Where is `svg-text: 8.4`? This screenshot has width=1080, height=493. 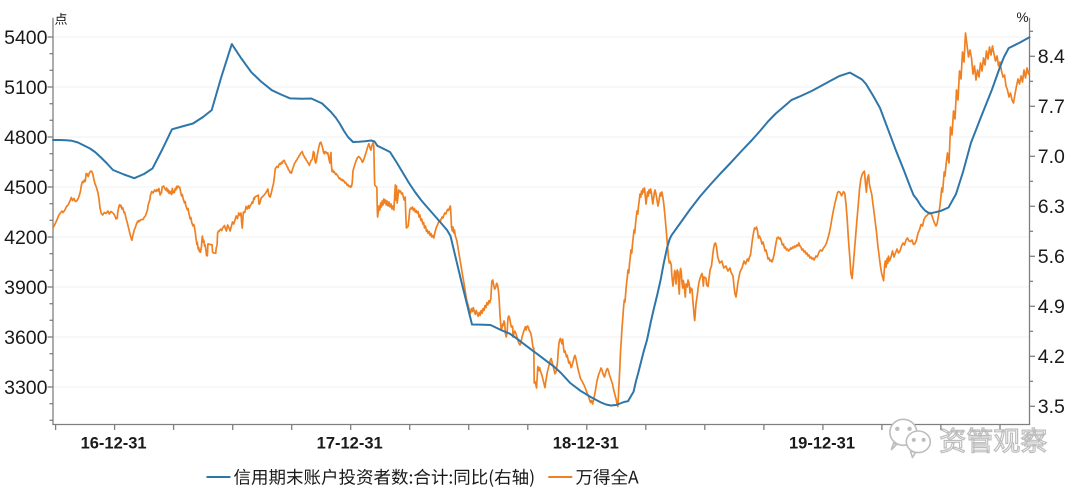 svg-text: 8.4 is located at coordinates (1051, 57).